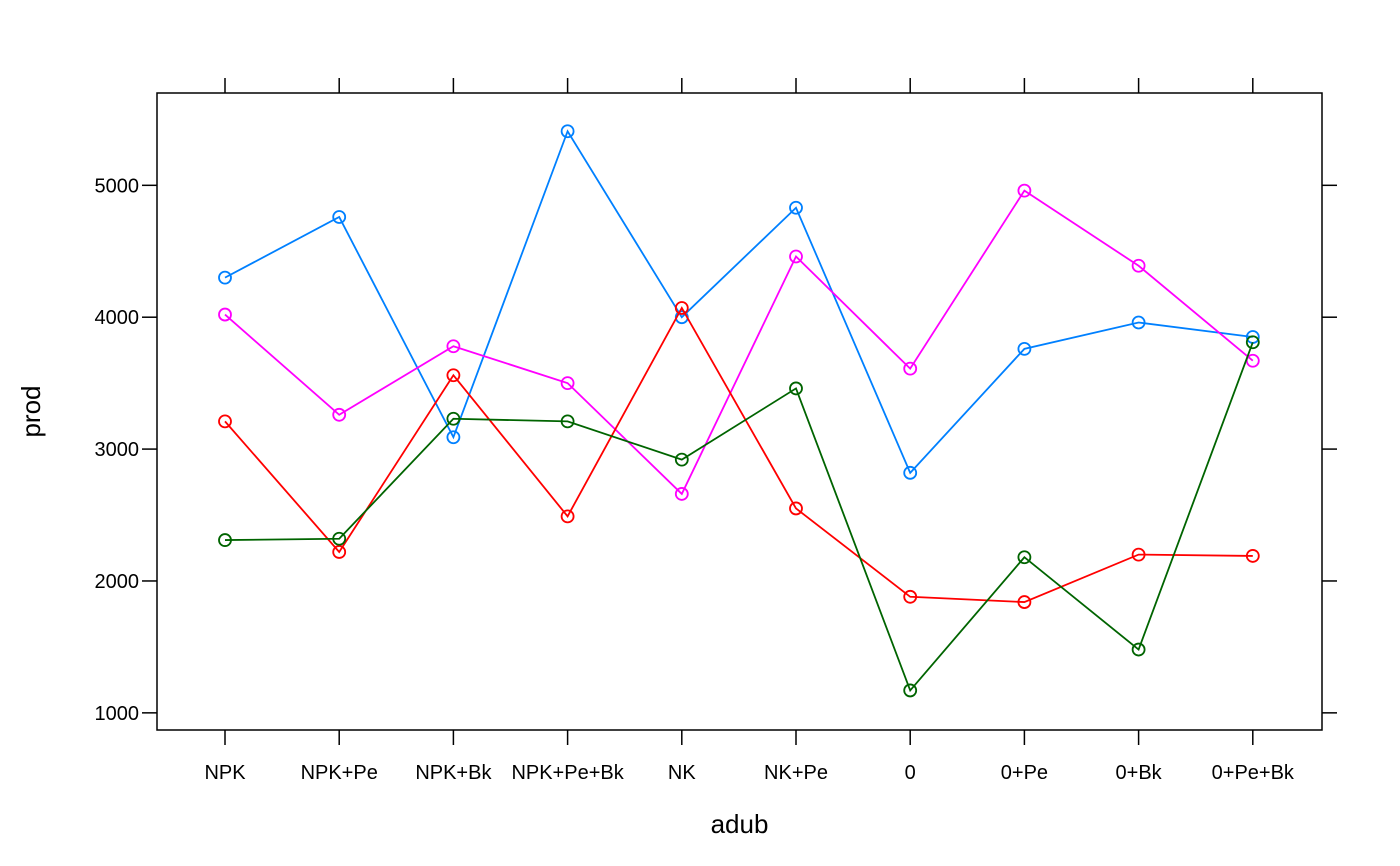 The height and width of the screenshot is (866, 1400). Describe the element at coordinates (740, 824) in the screenshot. I see `x-axis-title: adub` at that location.